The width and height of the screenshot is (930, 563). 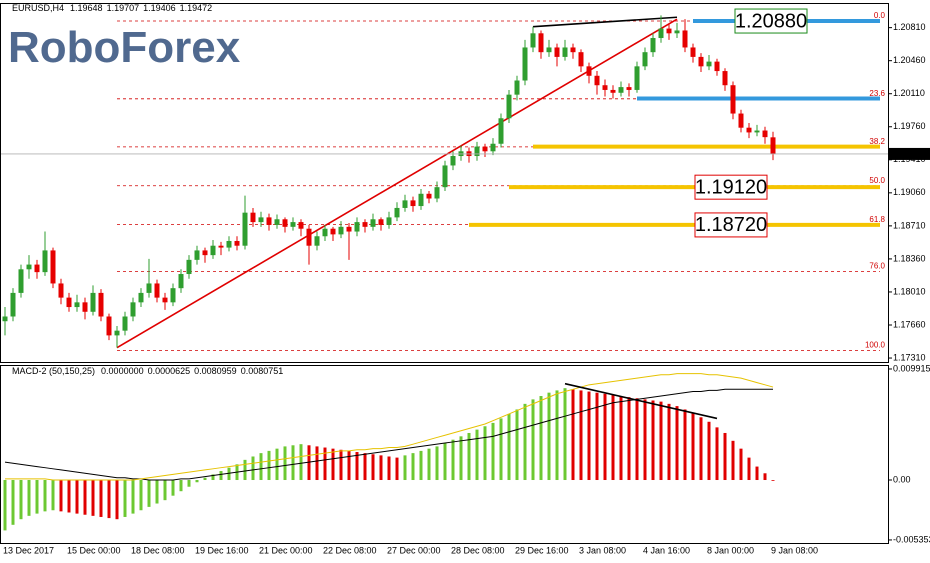 I want to click on fib-label: 76.0, so click(x=877, y=265).